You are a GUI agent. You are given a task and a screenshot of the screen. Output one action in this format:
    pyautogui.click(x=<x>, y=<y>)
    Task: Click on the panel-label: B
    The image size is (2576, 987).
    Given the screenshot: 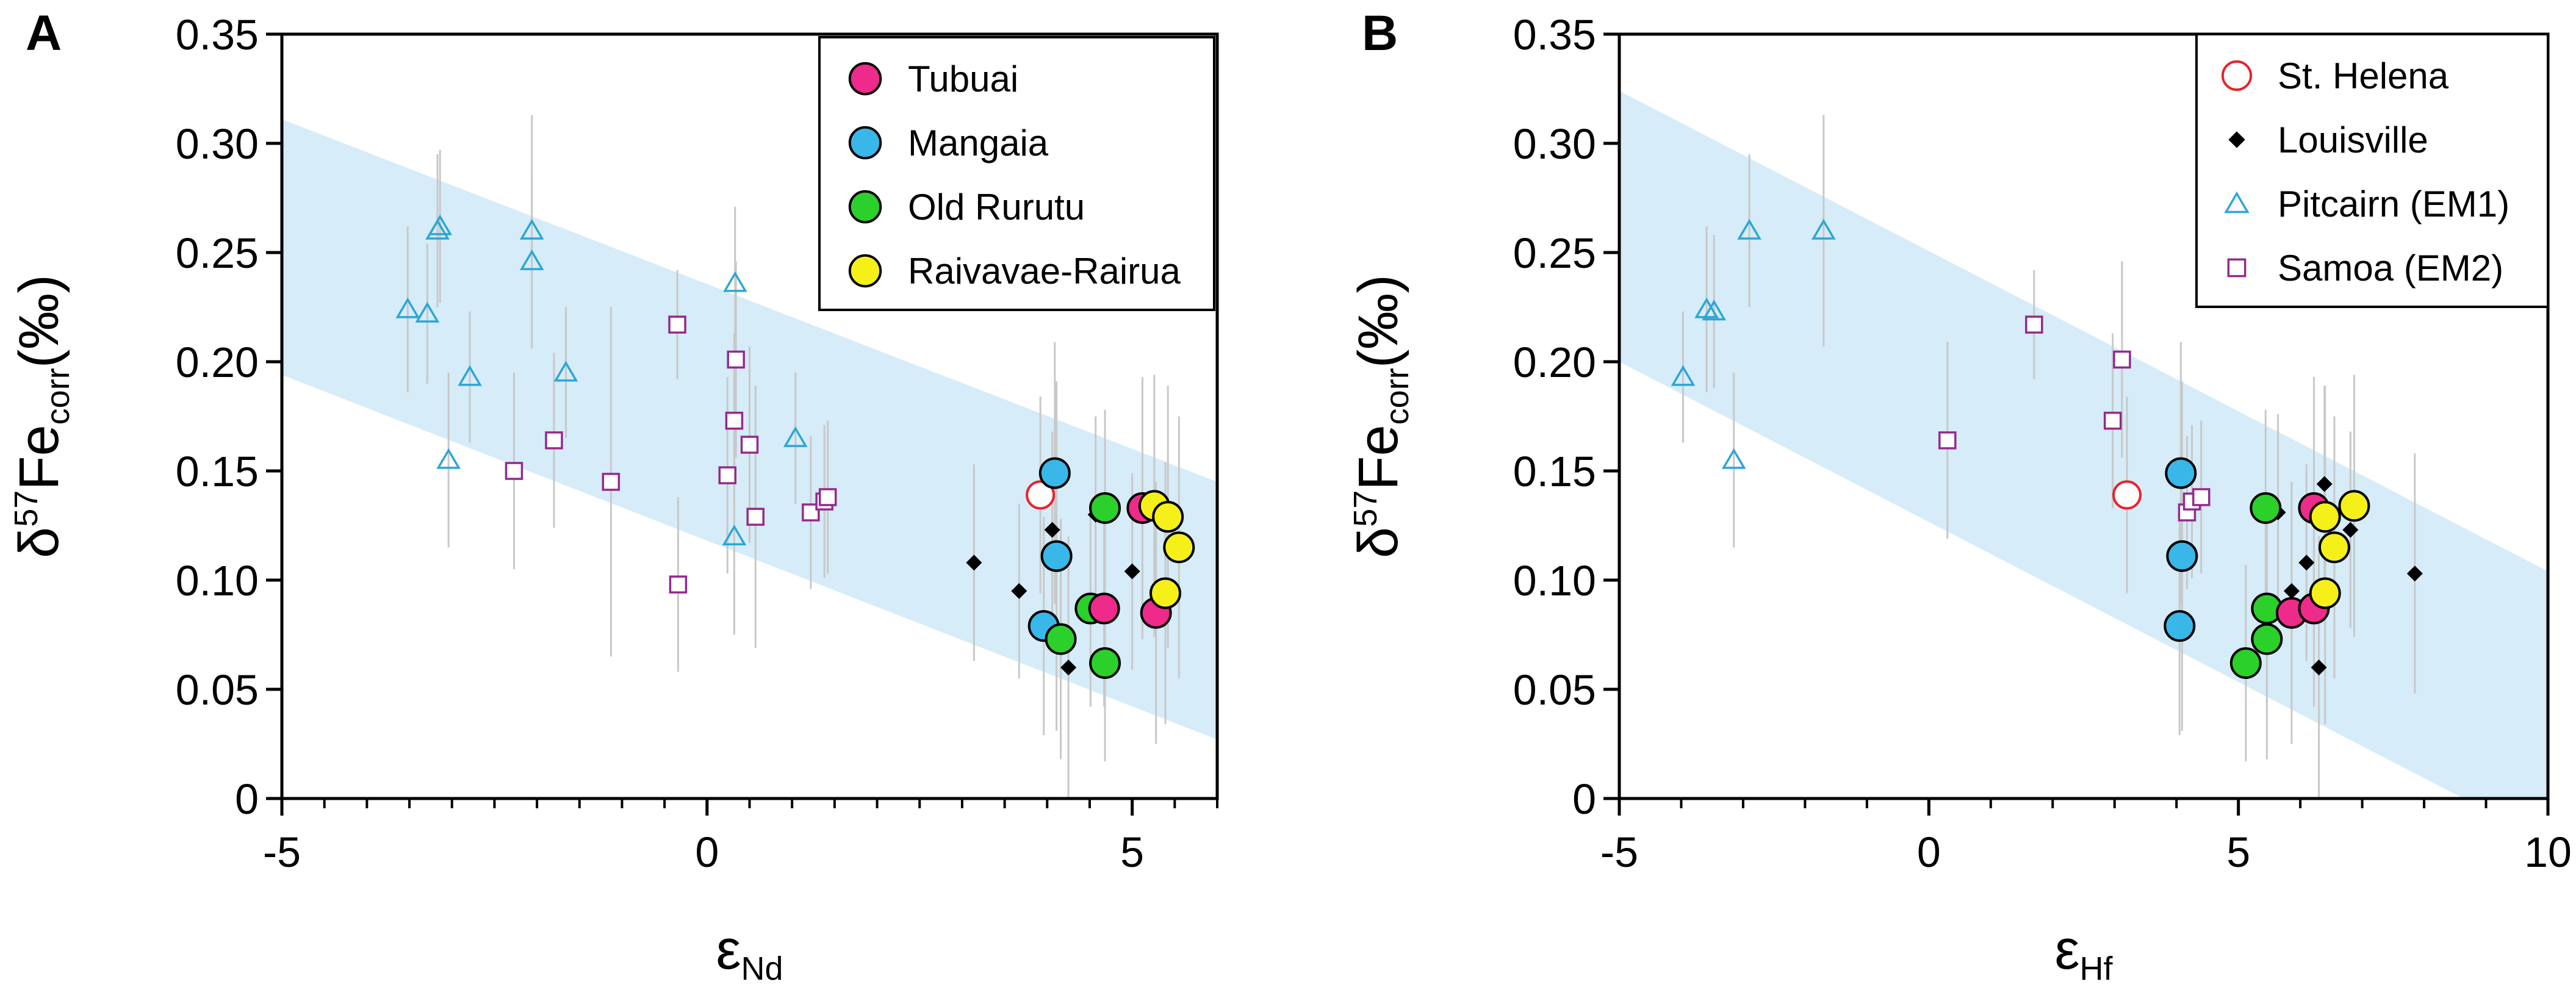 What is the action you would take?
    pyautogui.click(x=1380, y=33)
    